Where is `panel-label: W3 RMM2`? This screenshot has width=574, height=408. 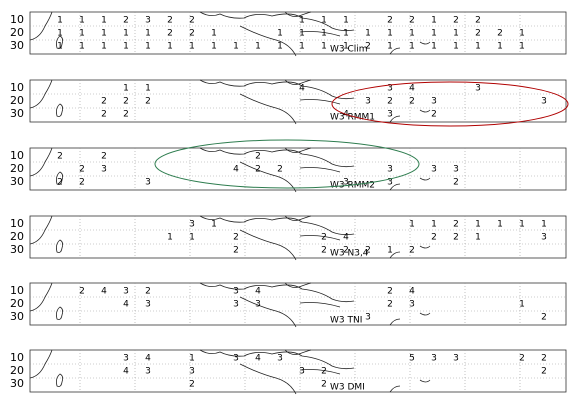
panel-label: W3 RMM2 is located at coordinates (352, 186).